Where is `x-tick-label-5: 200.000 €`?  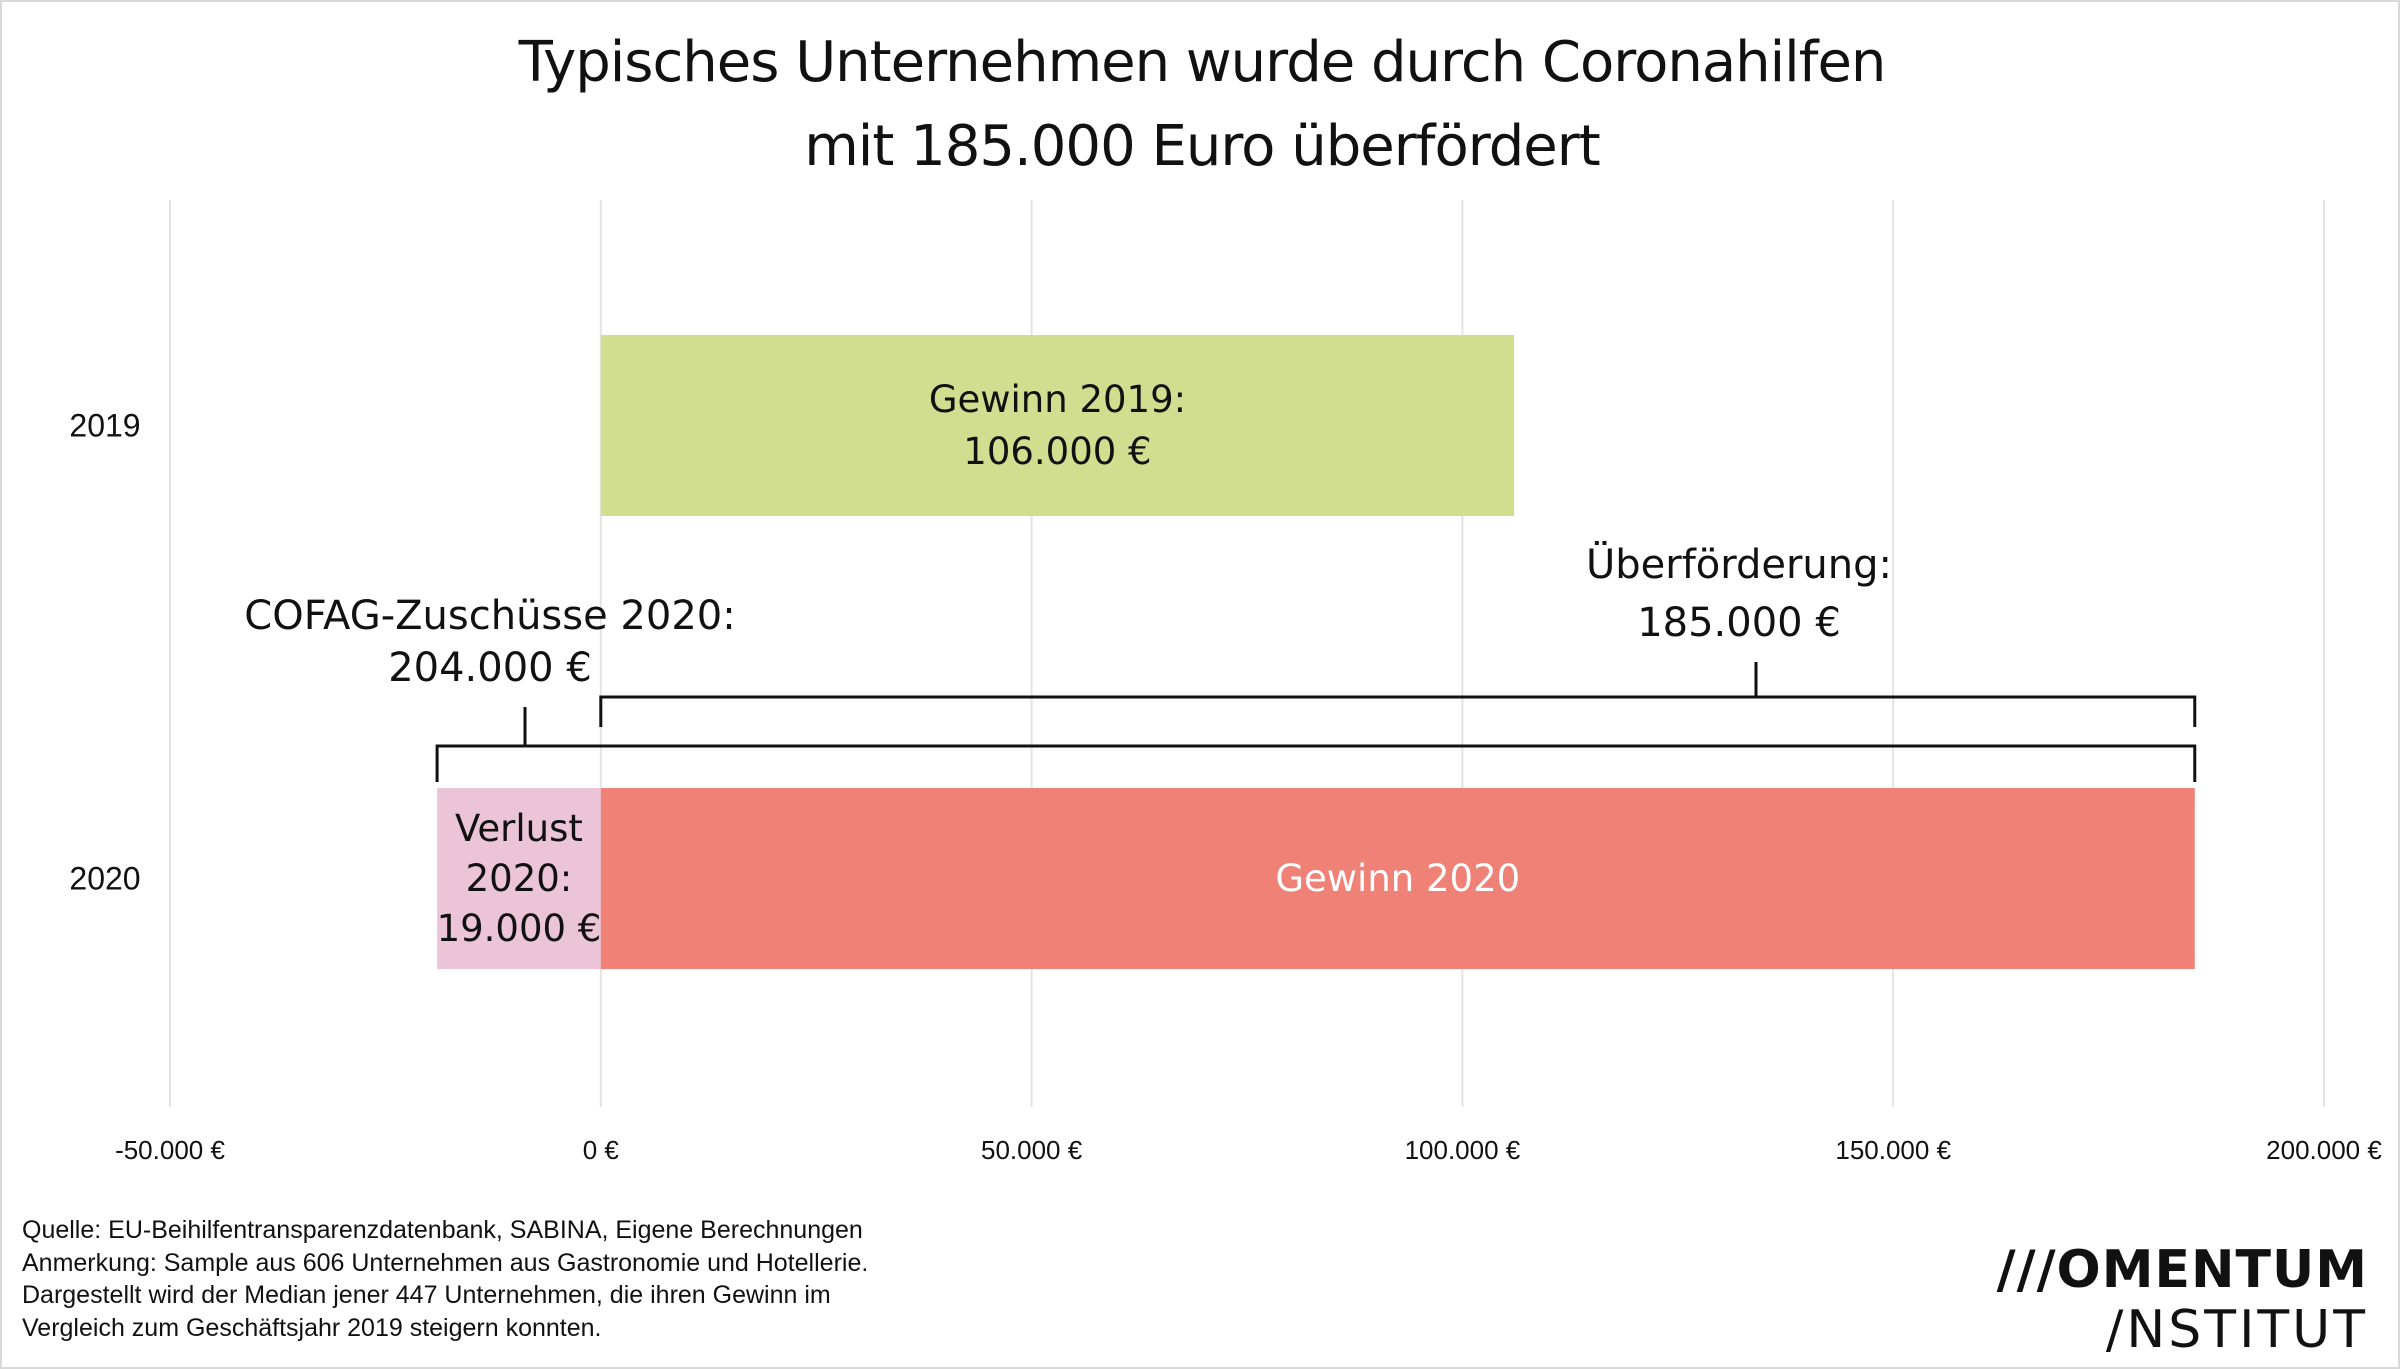
x-tick-label-5: 200.000 € is located at coordinates (2324, 1150).